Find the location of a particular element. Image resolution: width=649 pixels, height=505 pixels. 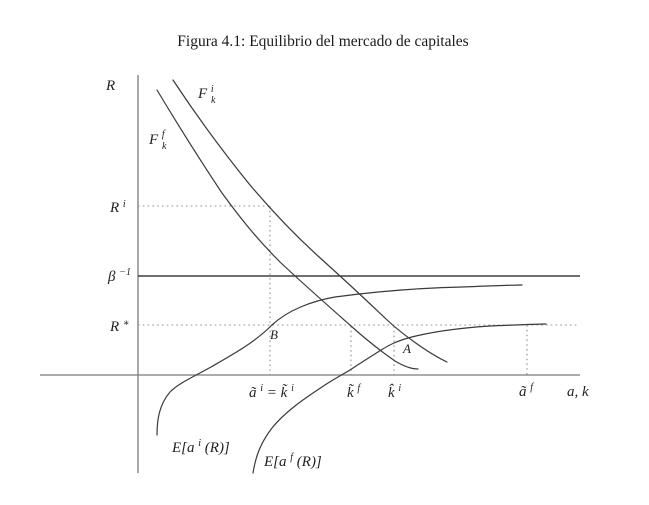

beta-base: β is located at coordinates (111, 277).